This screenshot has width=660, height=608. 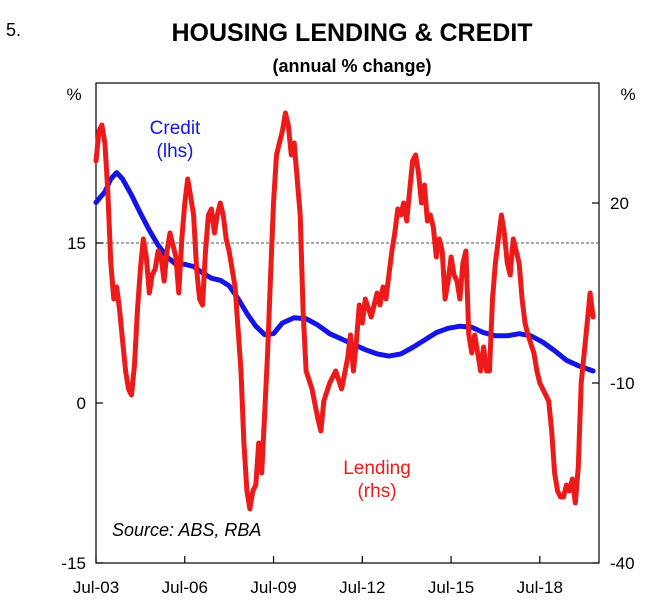 What do you see at coordinates (96, 587) in the screenshot?
I see `x-axis-tick-label: Jul-03` at bounding box center [96, 587].